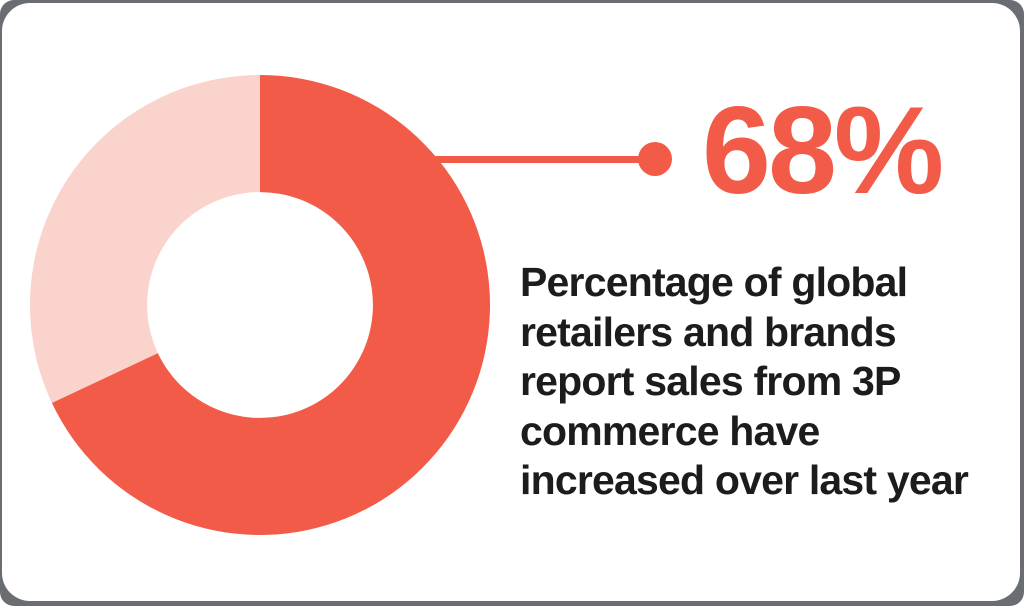  What do you see at coordinates (823, 151) in the screenshot?
I see `stat-value: 68%` at bounding box center [823, 151].